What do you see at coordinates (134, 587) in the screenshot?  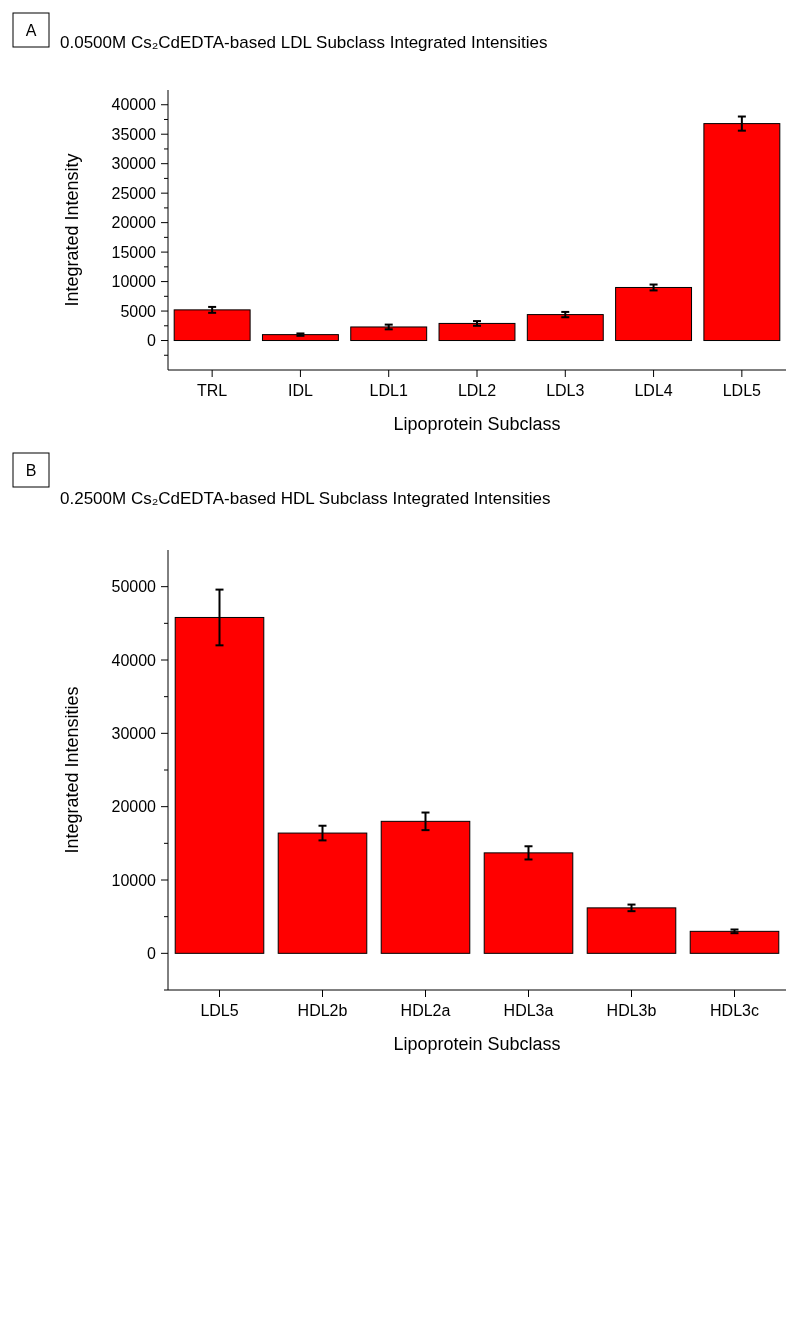 I see `y-tick-label: 50000` at bounding box center [134, 587].